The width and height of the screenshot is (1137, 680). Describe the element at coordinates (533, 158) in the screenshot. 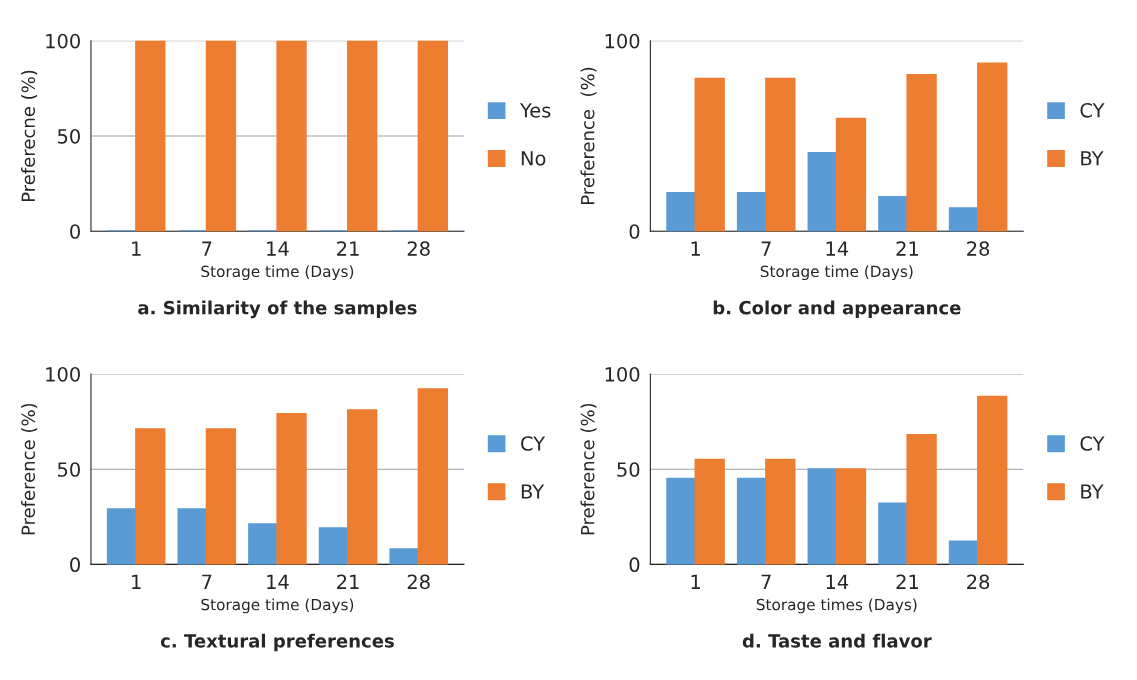

I see `legend-label: No` at that location.